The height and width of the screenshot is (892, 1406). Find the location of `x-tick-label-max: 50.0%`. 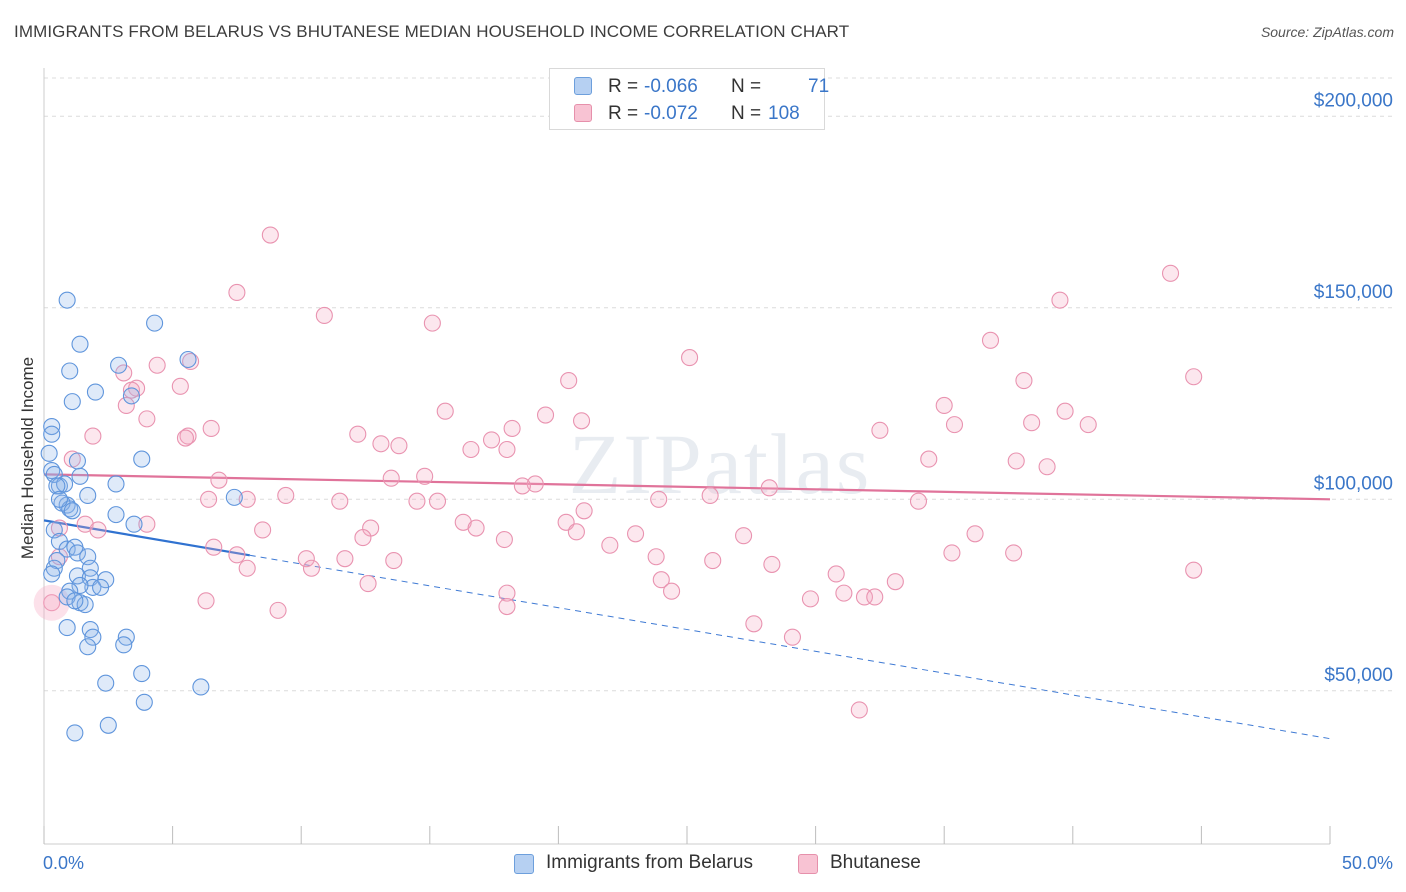

x-tick-label-max: 50.0% is located at coordinates (1367, 863).